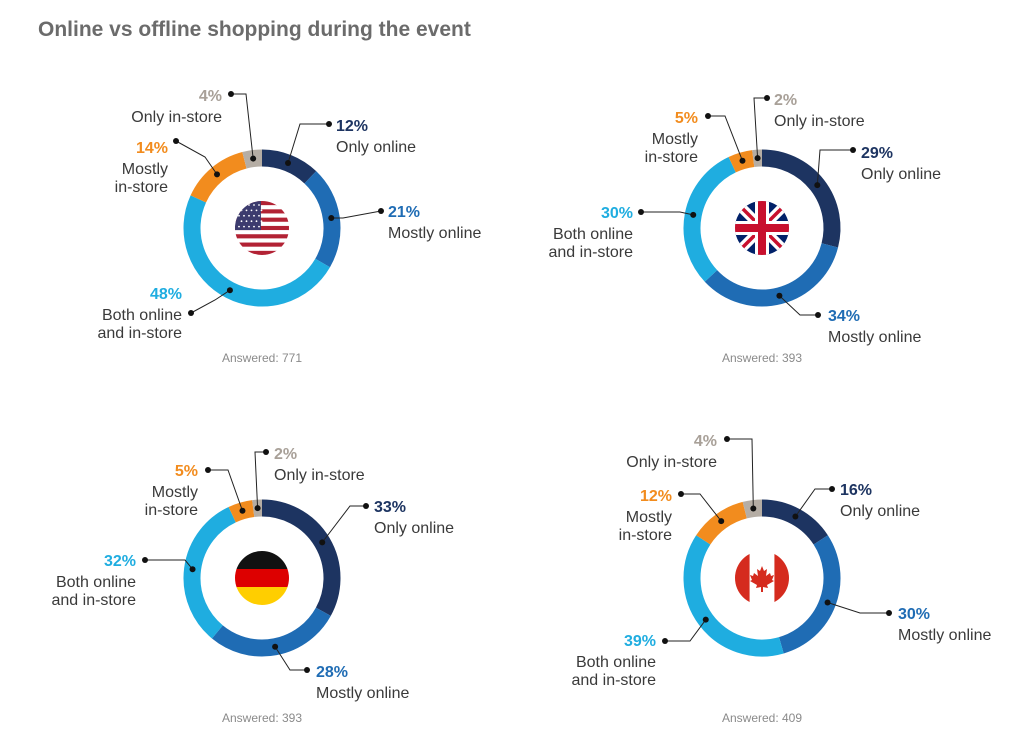 This screenshot has width=1024, height=752. What do you see at coordinates (640, 641) in the screenshot?
I see `slice-percent: 39%` at bounding box center [640, 641].